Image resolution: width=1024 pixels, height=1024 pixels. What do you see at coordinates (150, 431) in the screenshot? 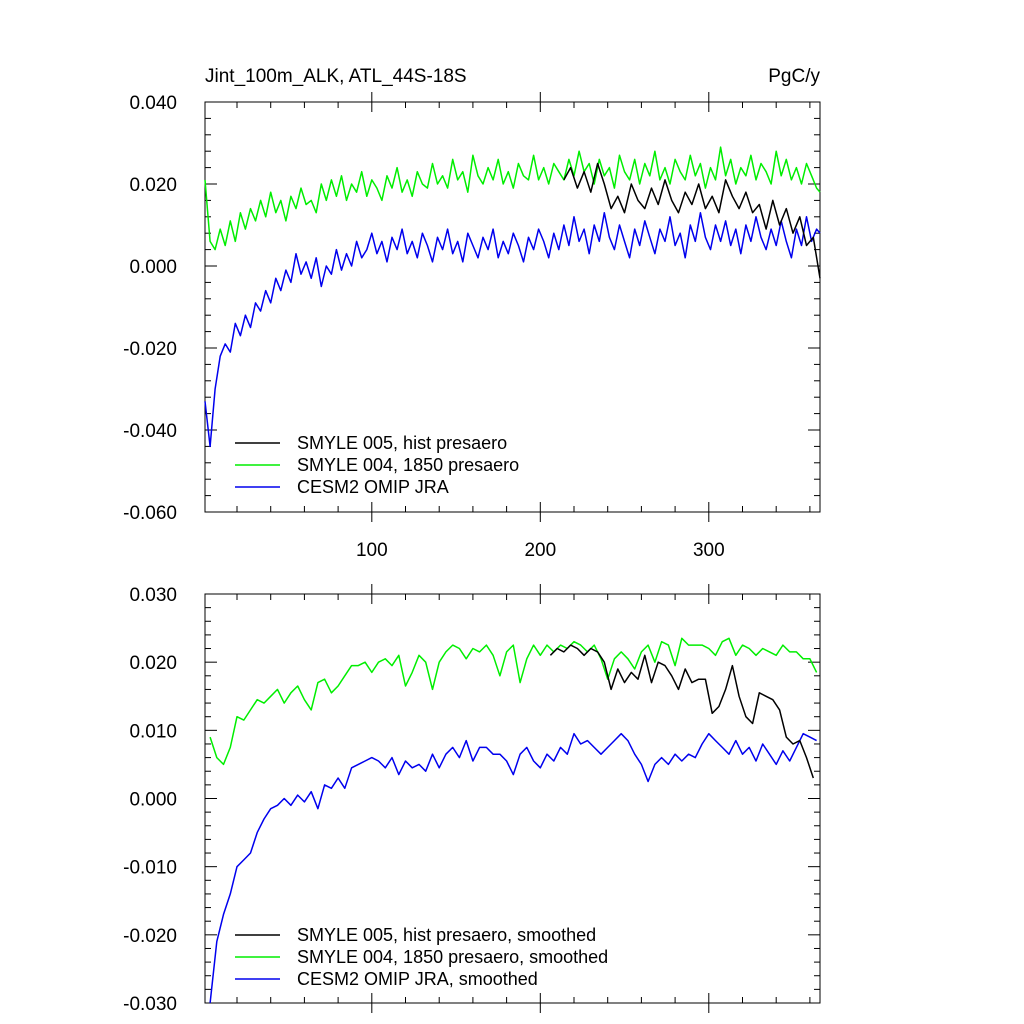
I see `y-tick-label: -0.040` at bounding box center [150, 431].